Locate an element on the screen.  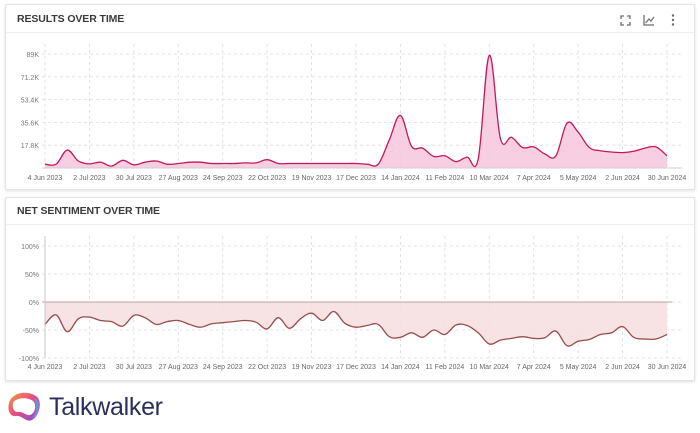
talkwalker-logo: Talkwalker is located at coordinates (84, 407).